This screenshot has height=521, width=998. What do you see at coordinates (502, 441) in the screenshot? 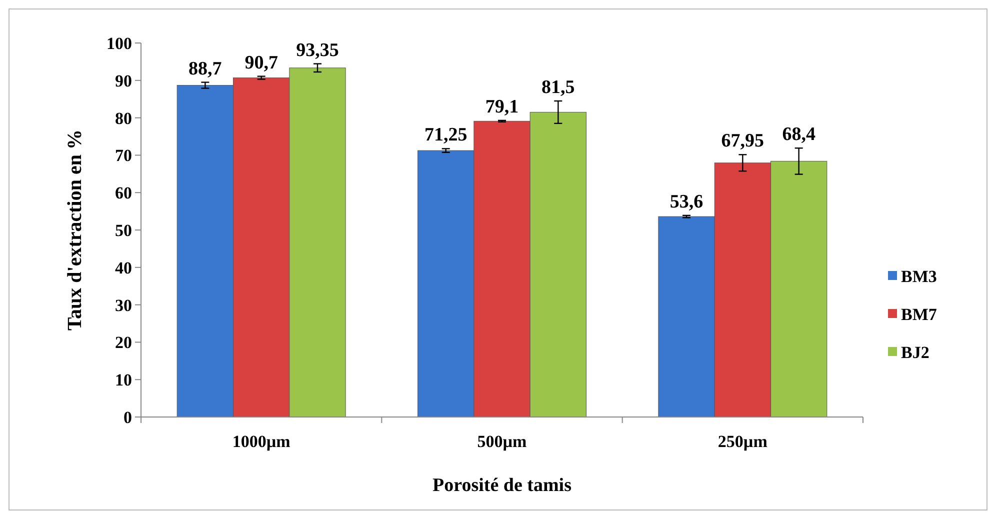
I see `x-tick-label: 500µm` at bounding box center [502, 441].